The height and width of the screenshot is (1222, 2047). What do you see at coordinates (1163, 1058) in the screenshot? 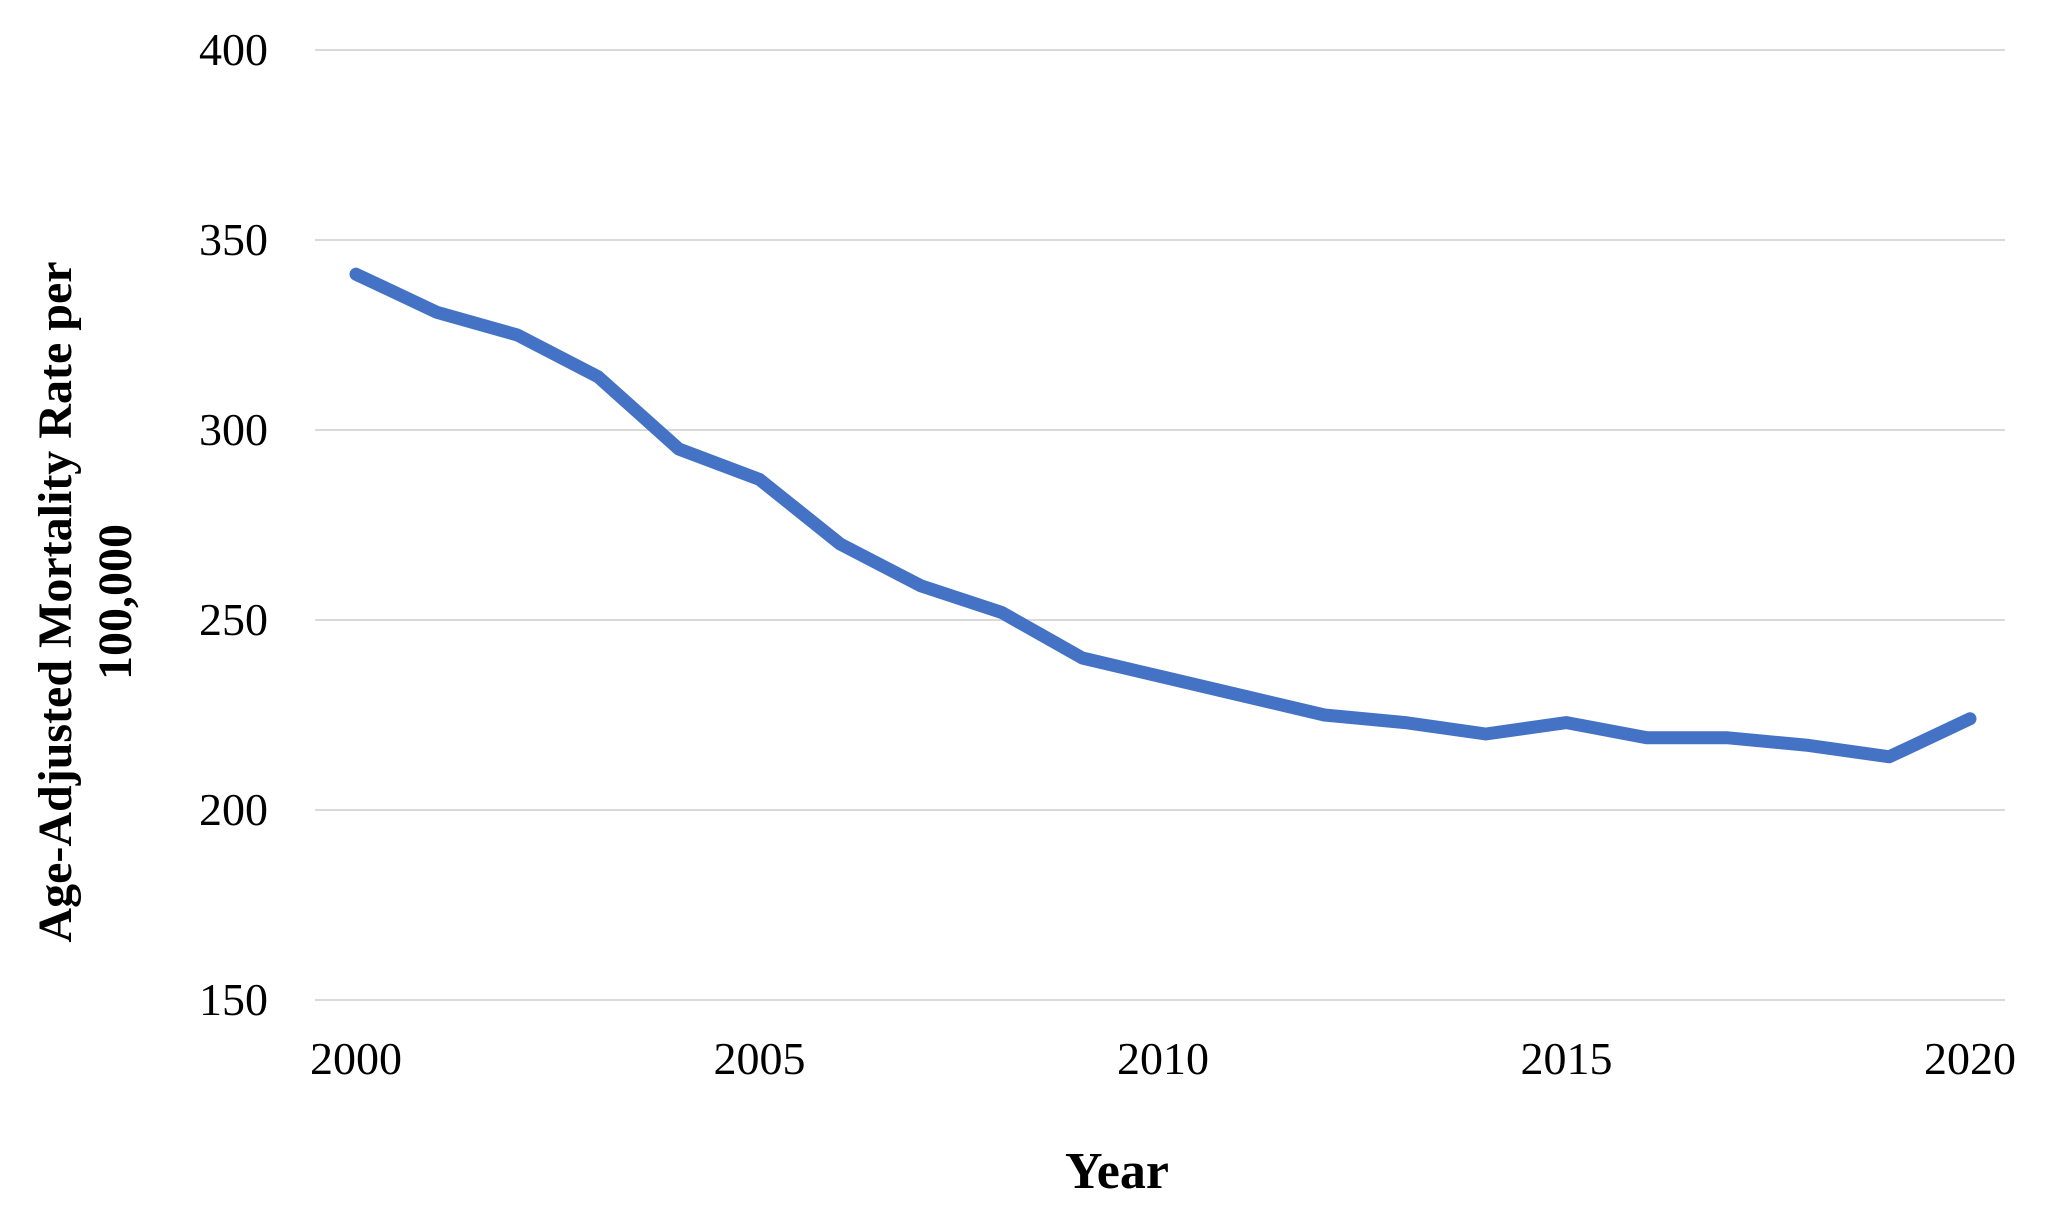
I see `x-tick-label-2010: 2010` at bounding box center [1163, 1058].